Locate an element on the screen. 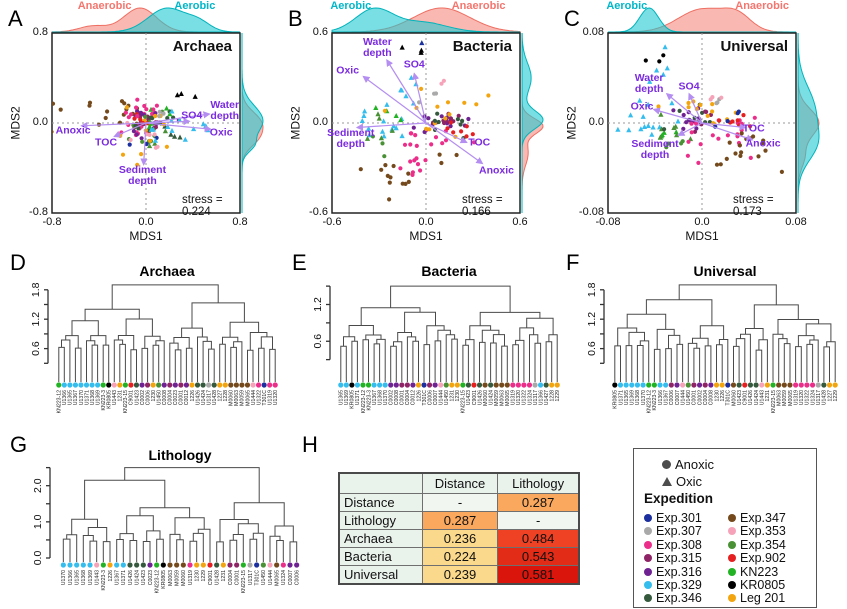  legend-shape-label: Oxic is located at coordinates (689, 481).